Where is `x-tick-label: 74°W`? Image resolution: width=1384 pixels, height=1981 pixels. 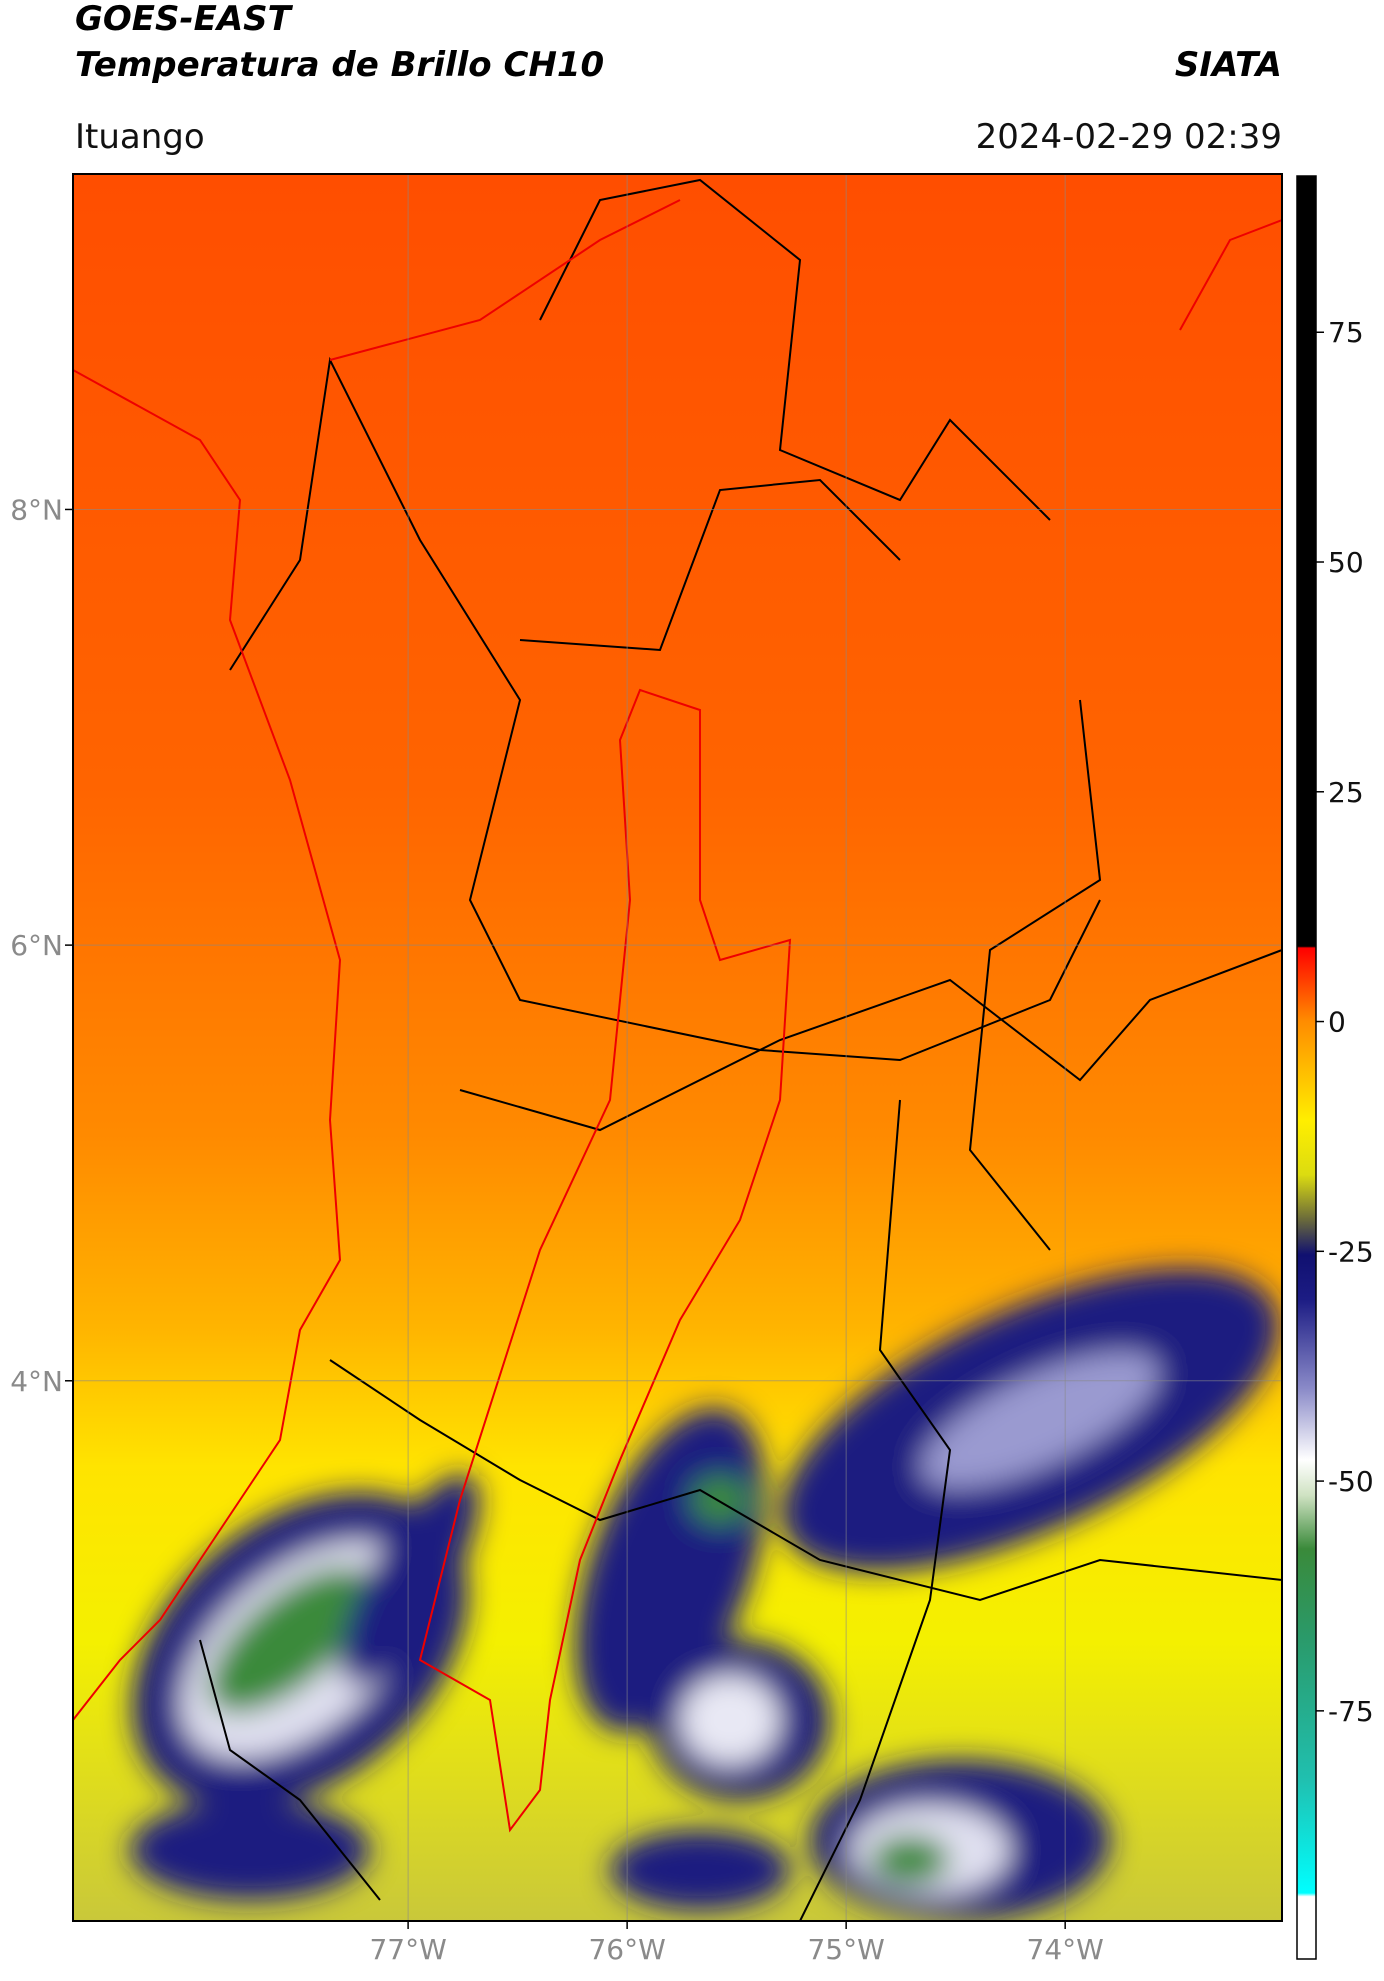
x-tick-label: 74°W is located at coordinates (1065, 1949).